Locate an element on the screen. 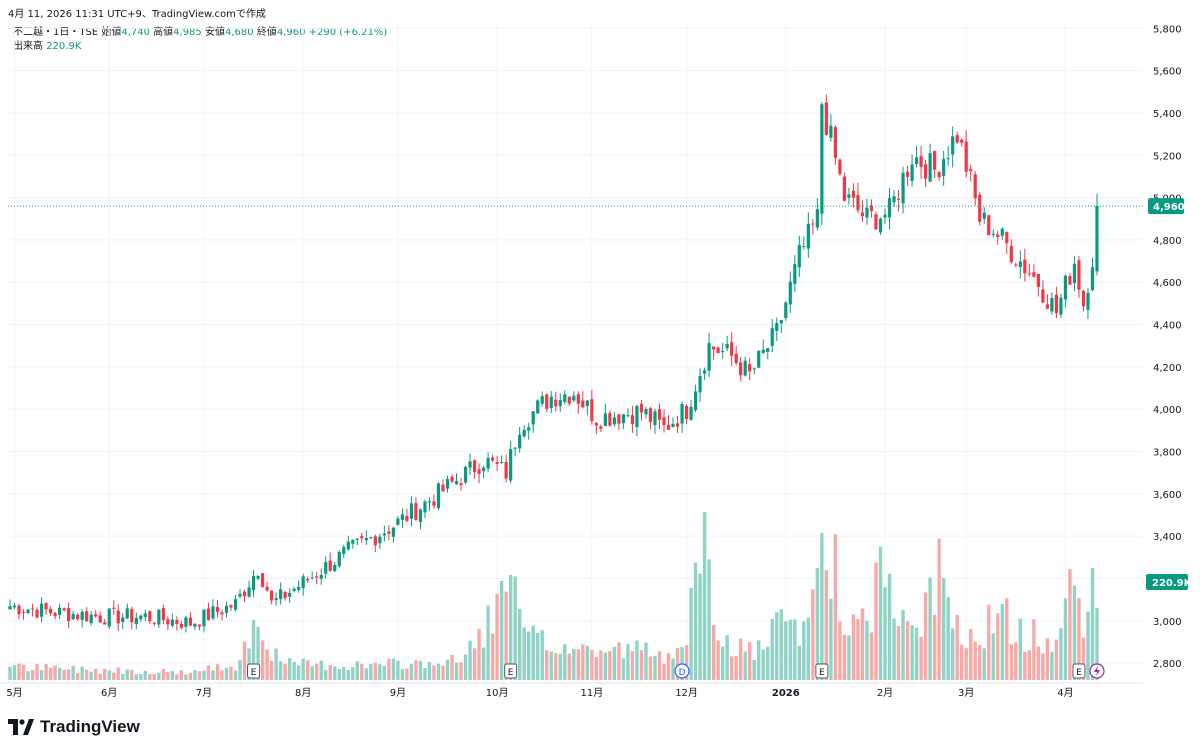 The image size is (1200, 750). time-tick-label: 10月 is located at coordinates (497, 693).